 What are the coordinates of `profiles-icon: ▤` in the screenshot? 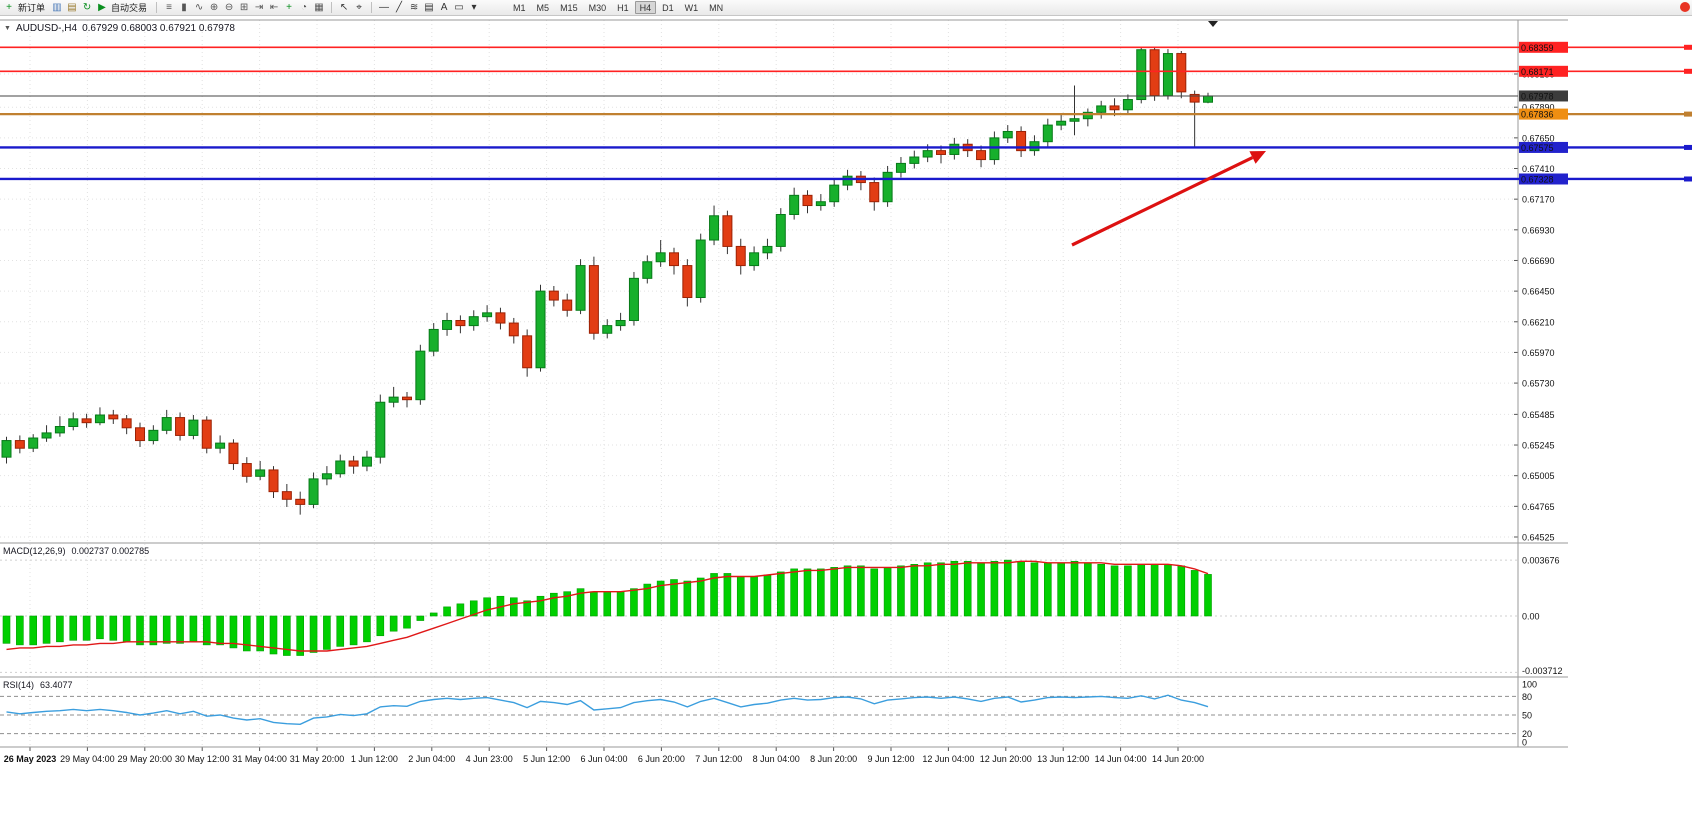 It's located at (72, 7).